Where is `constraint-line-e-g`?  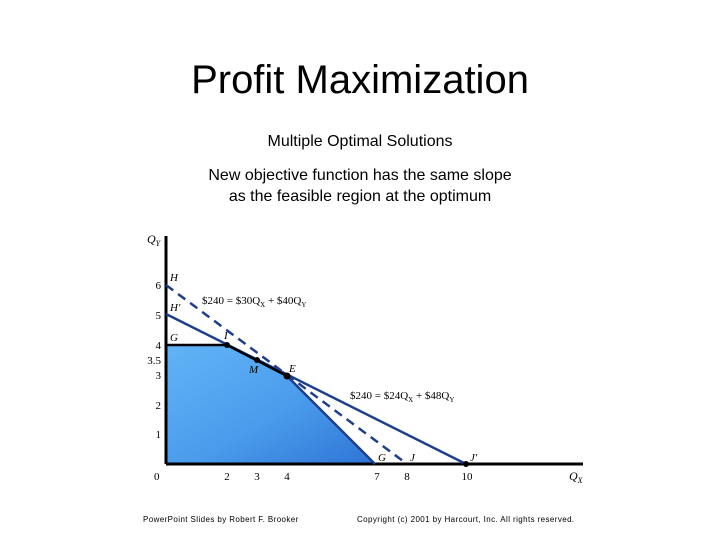
constraint-line-e-g is located at coordinates (331, 420).